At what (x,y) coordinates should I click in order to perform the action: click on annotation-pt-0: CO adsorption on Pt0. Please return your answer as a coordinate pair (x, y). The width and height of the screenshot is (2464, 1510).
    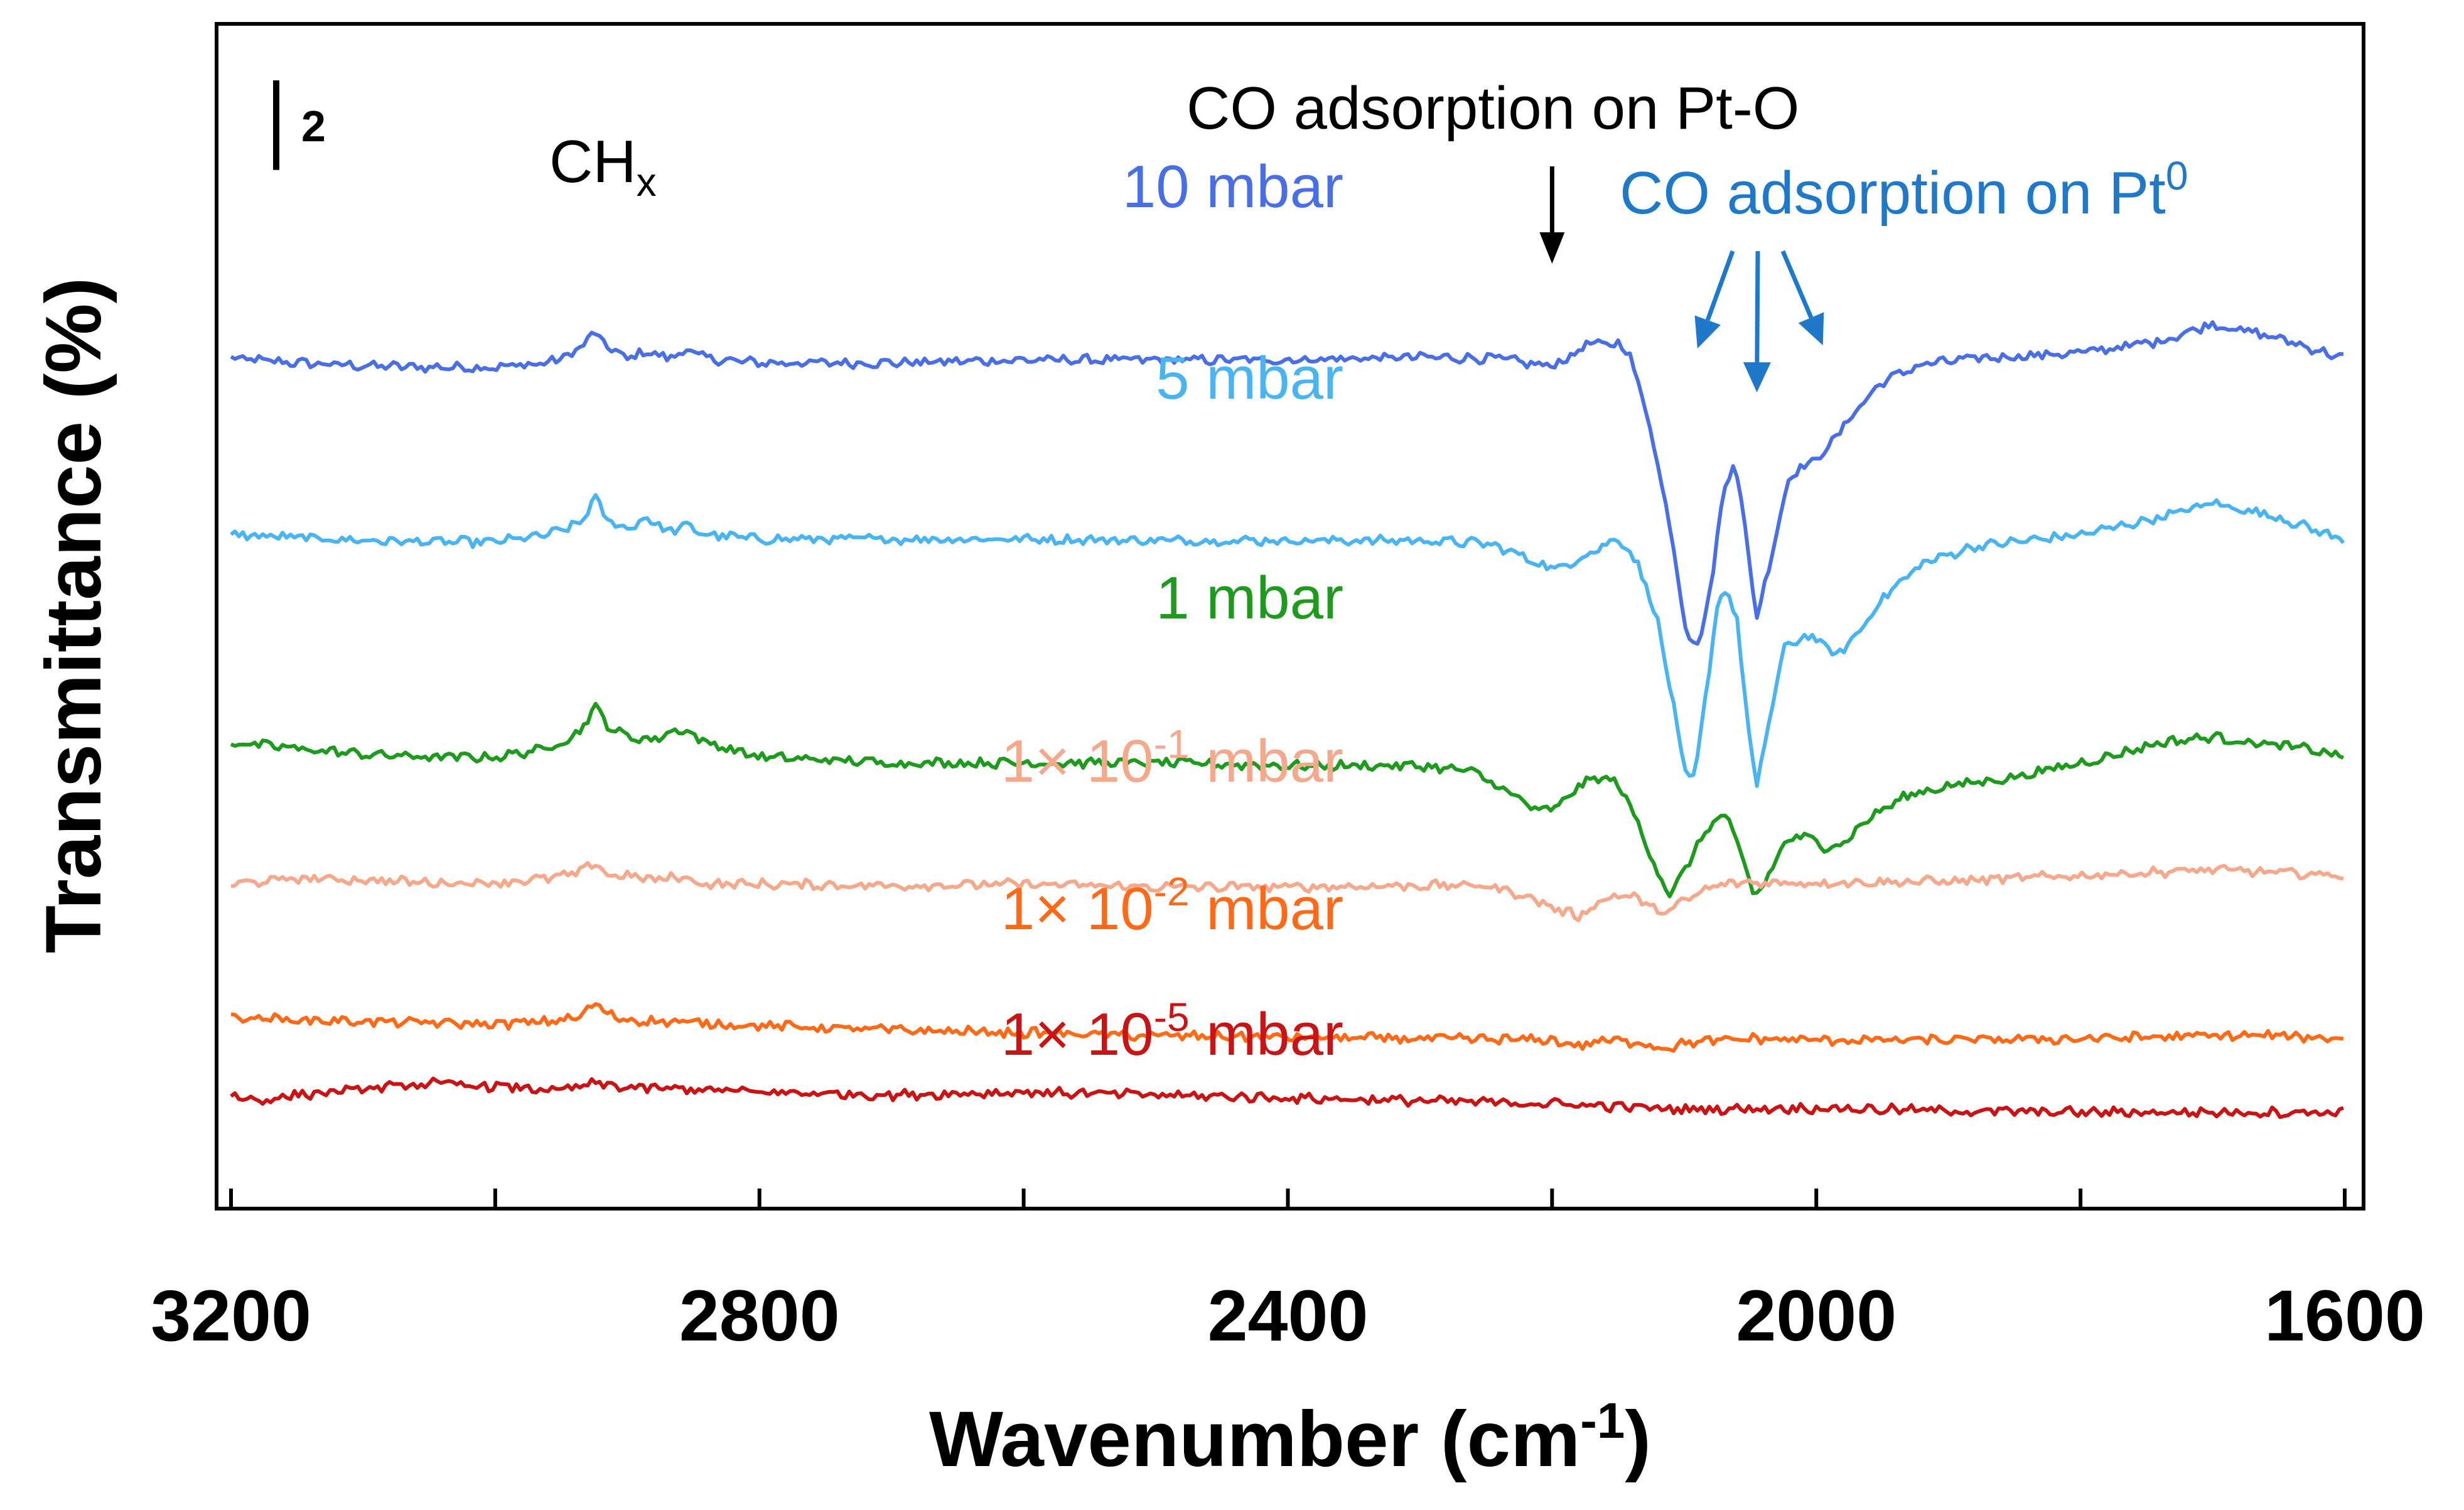
    Looking at the image, I should click on (1904, 190).